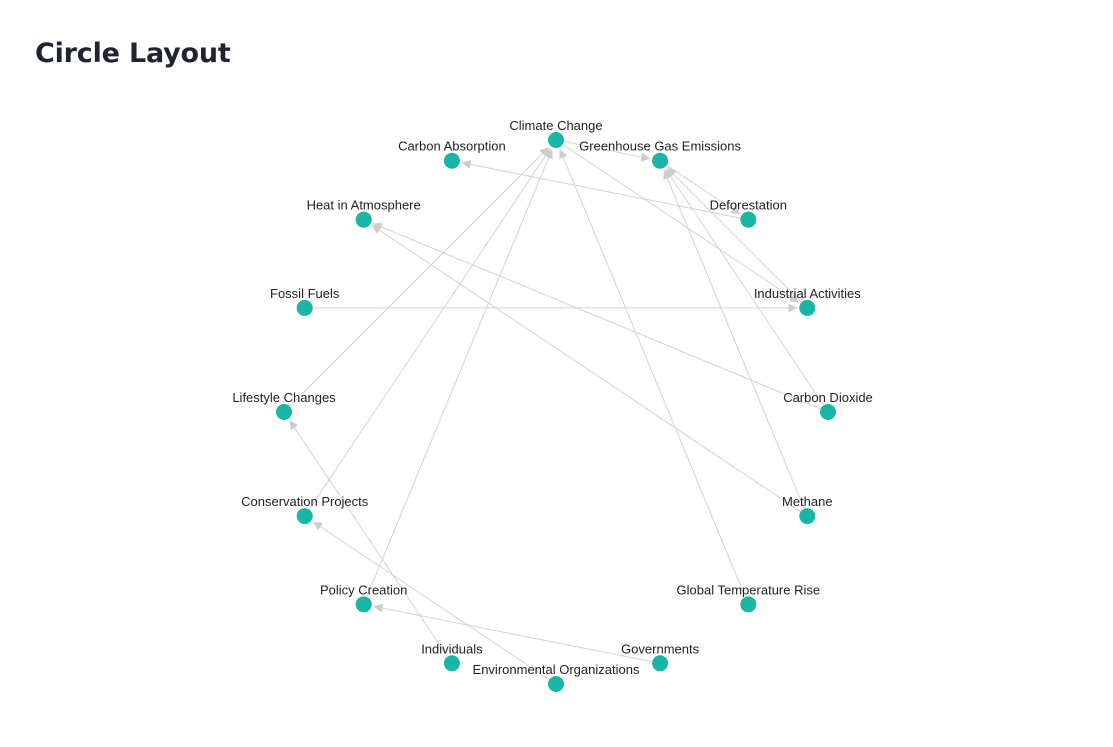 The height and width of the screenshot is (747, 1113). Describe the element at coordinates (284, 397) in the screenshot. I see `node-label: Lifestyle Changes` at that location.